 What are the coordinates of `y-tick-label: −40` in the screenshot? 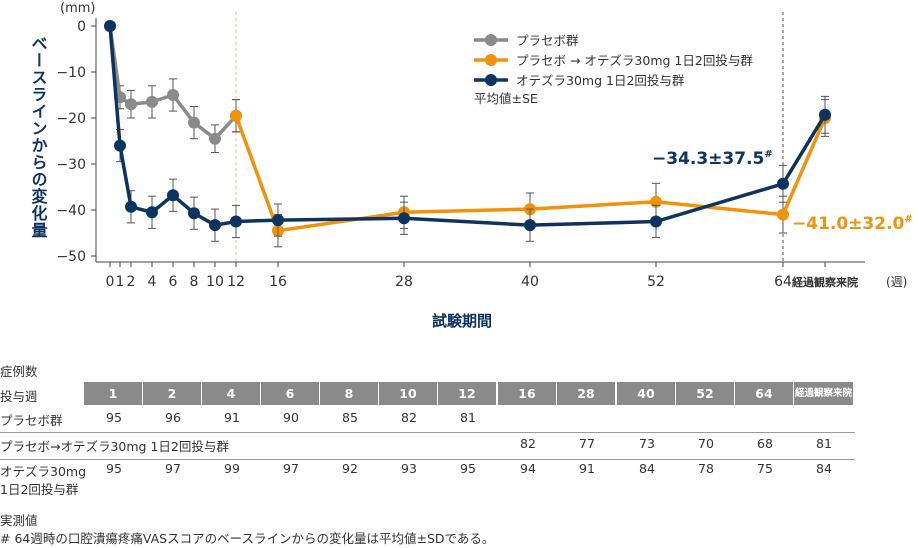 It's located at (71, 211).